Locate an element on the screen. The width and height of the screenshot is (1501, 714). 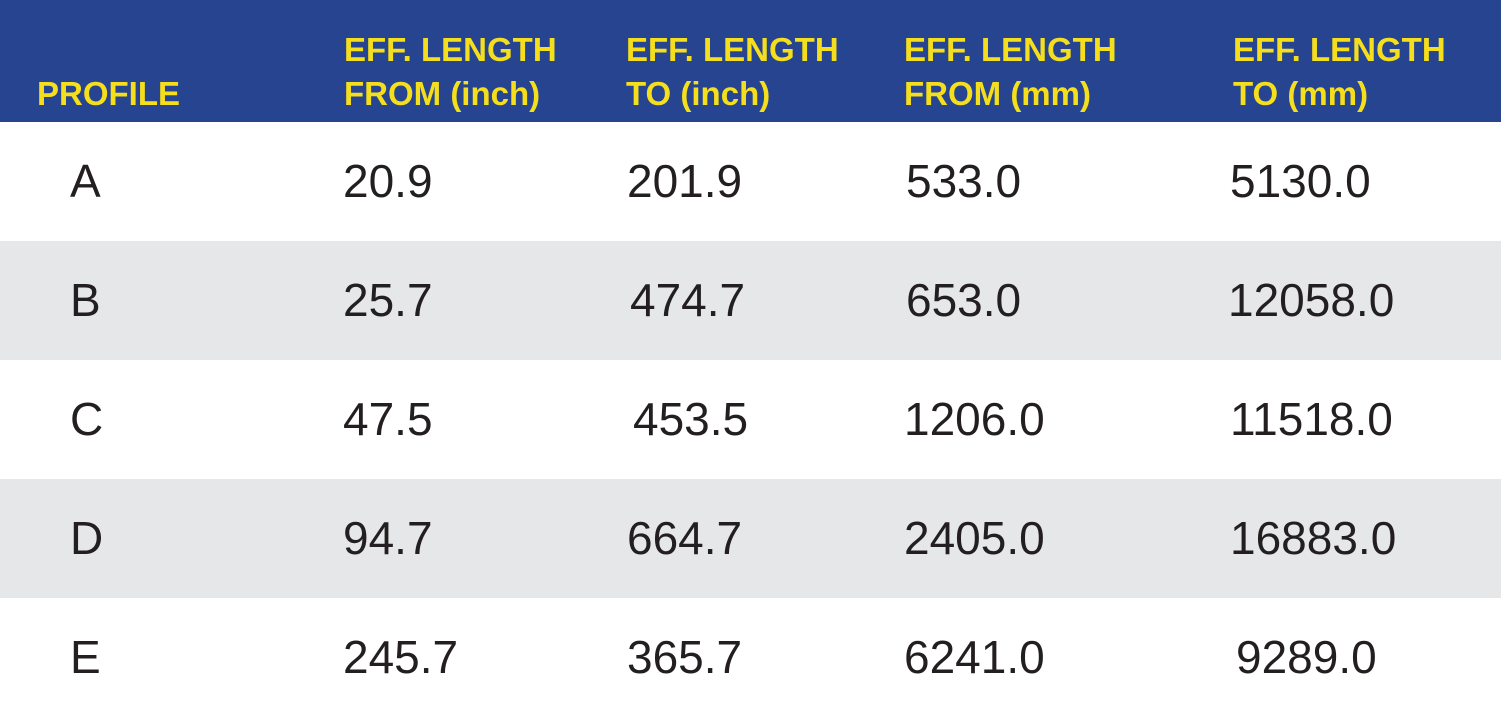
cell-from-inch: 245.7 is located at coordinates (401, 657).